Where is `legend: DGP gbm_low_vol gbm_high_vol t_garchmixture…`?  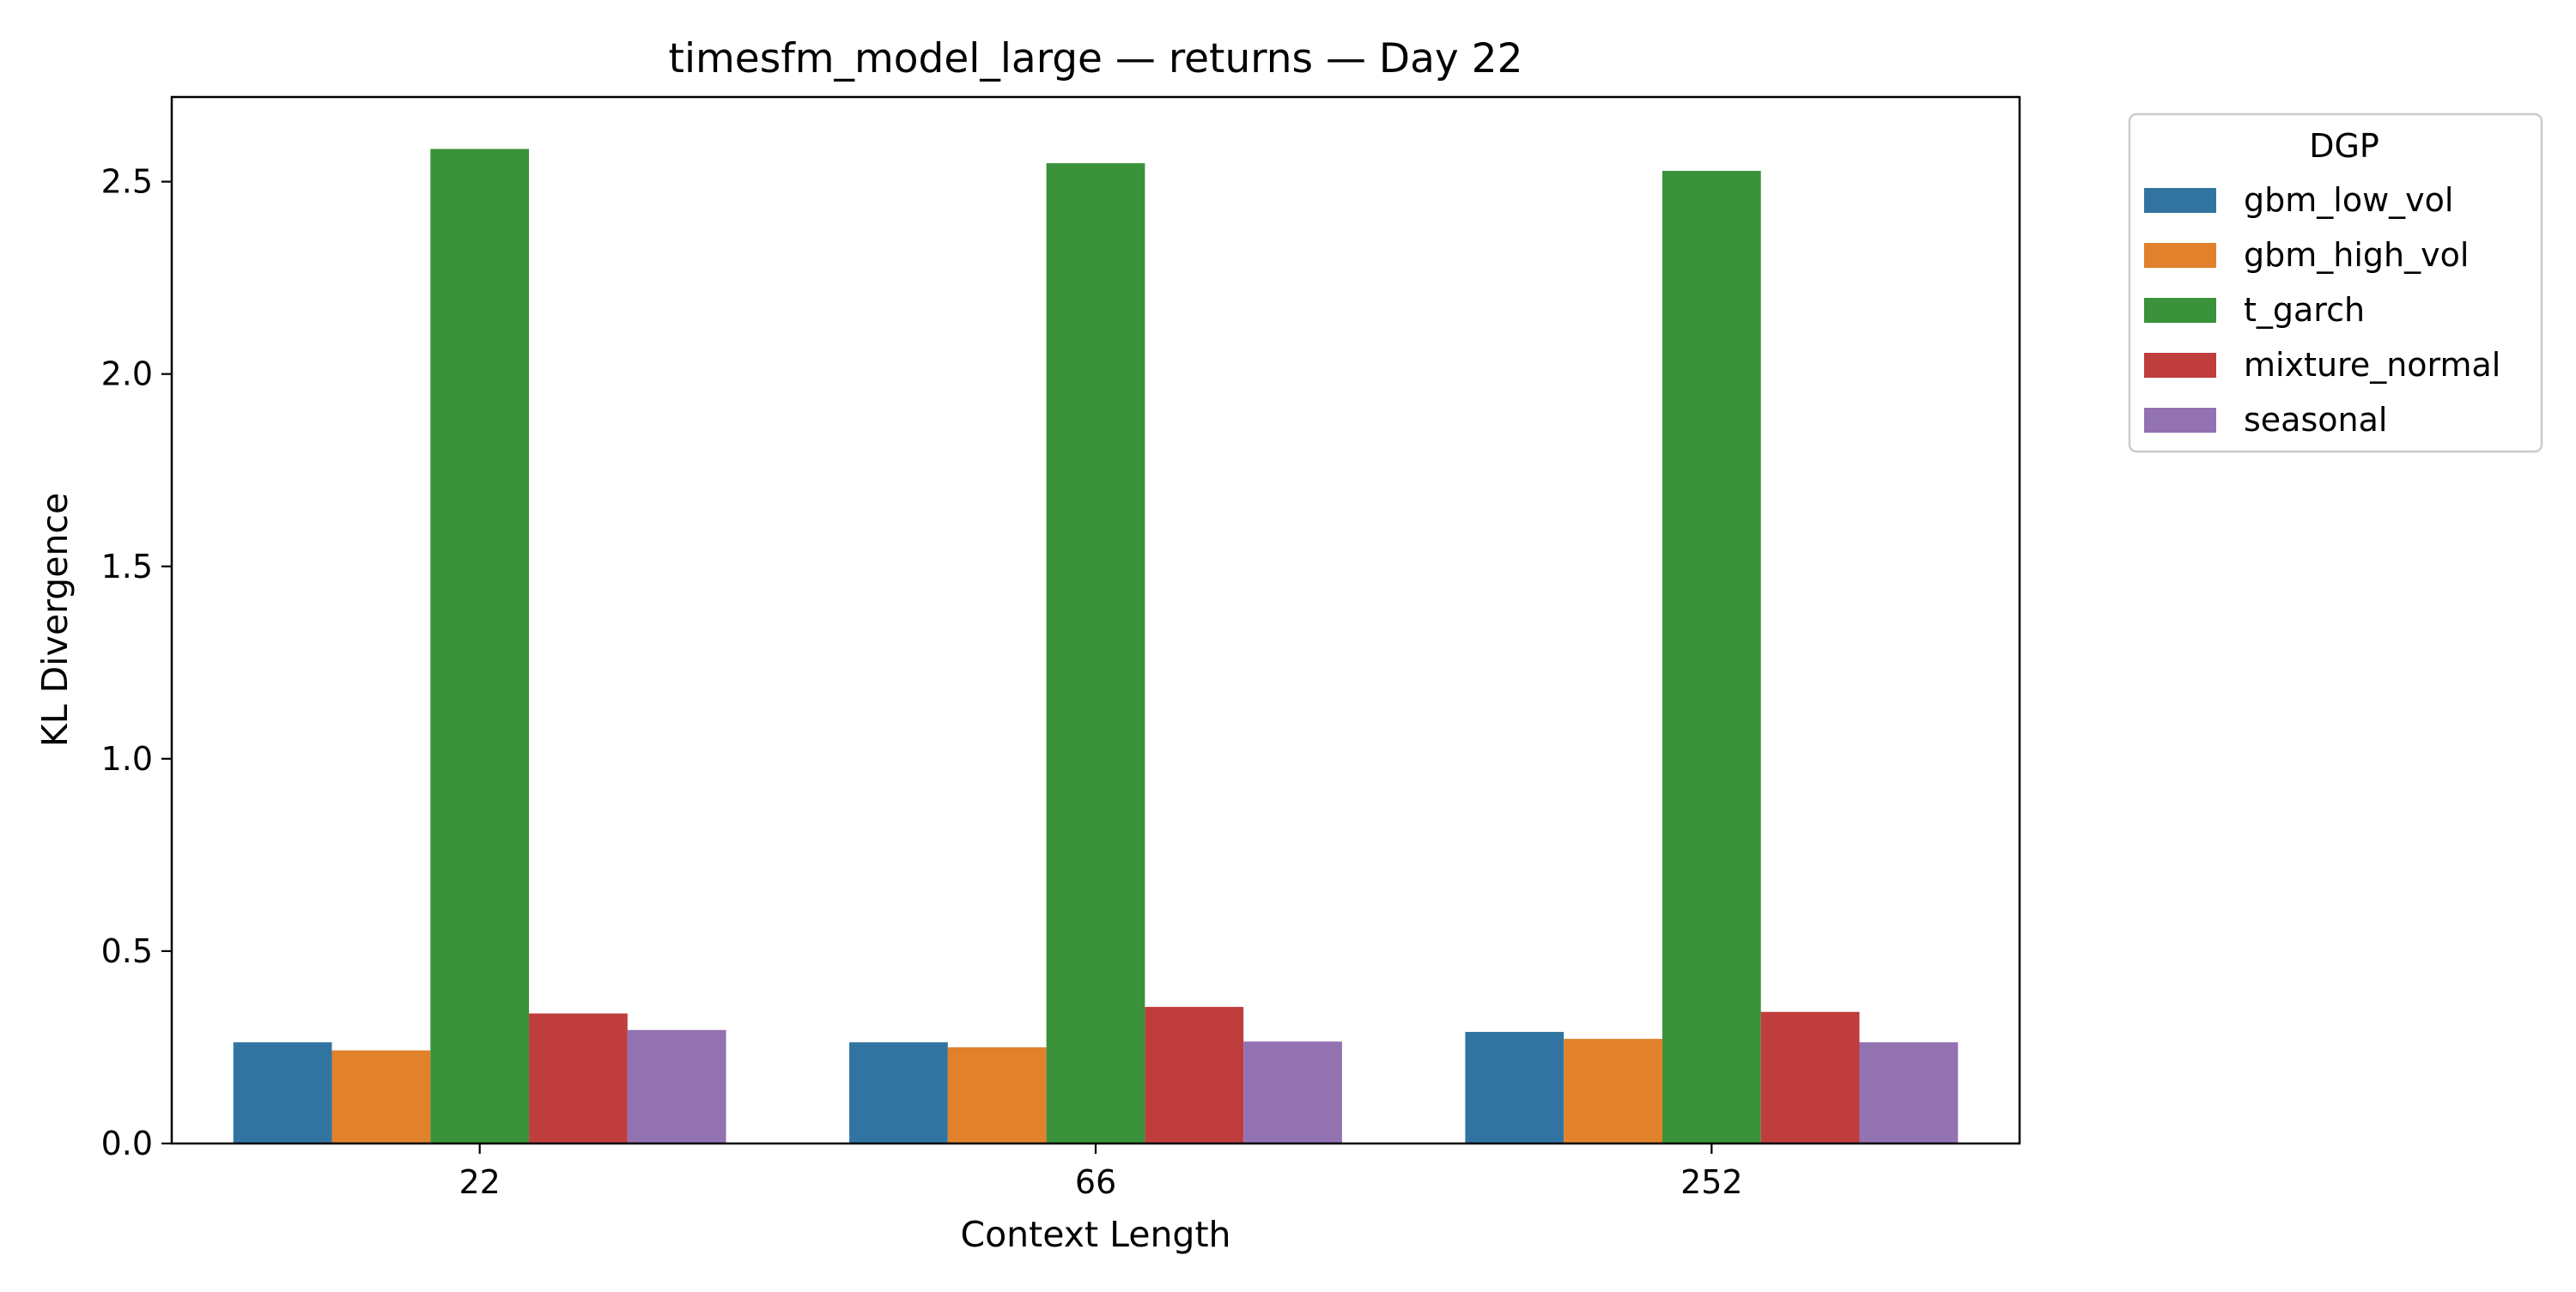
legend: DGP gbm_low_vol gbm_high_vol t_garchmixture… is located at coordinates (2335, 282).